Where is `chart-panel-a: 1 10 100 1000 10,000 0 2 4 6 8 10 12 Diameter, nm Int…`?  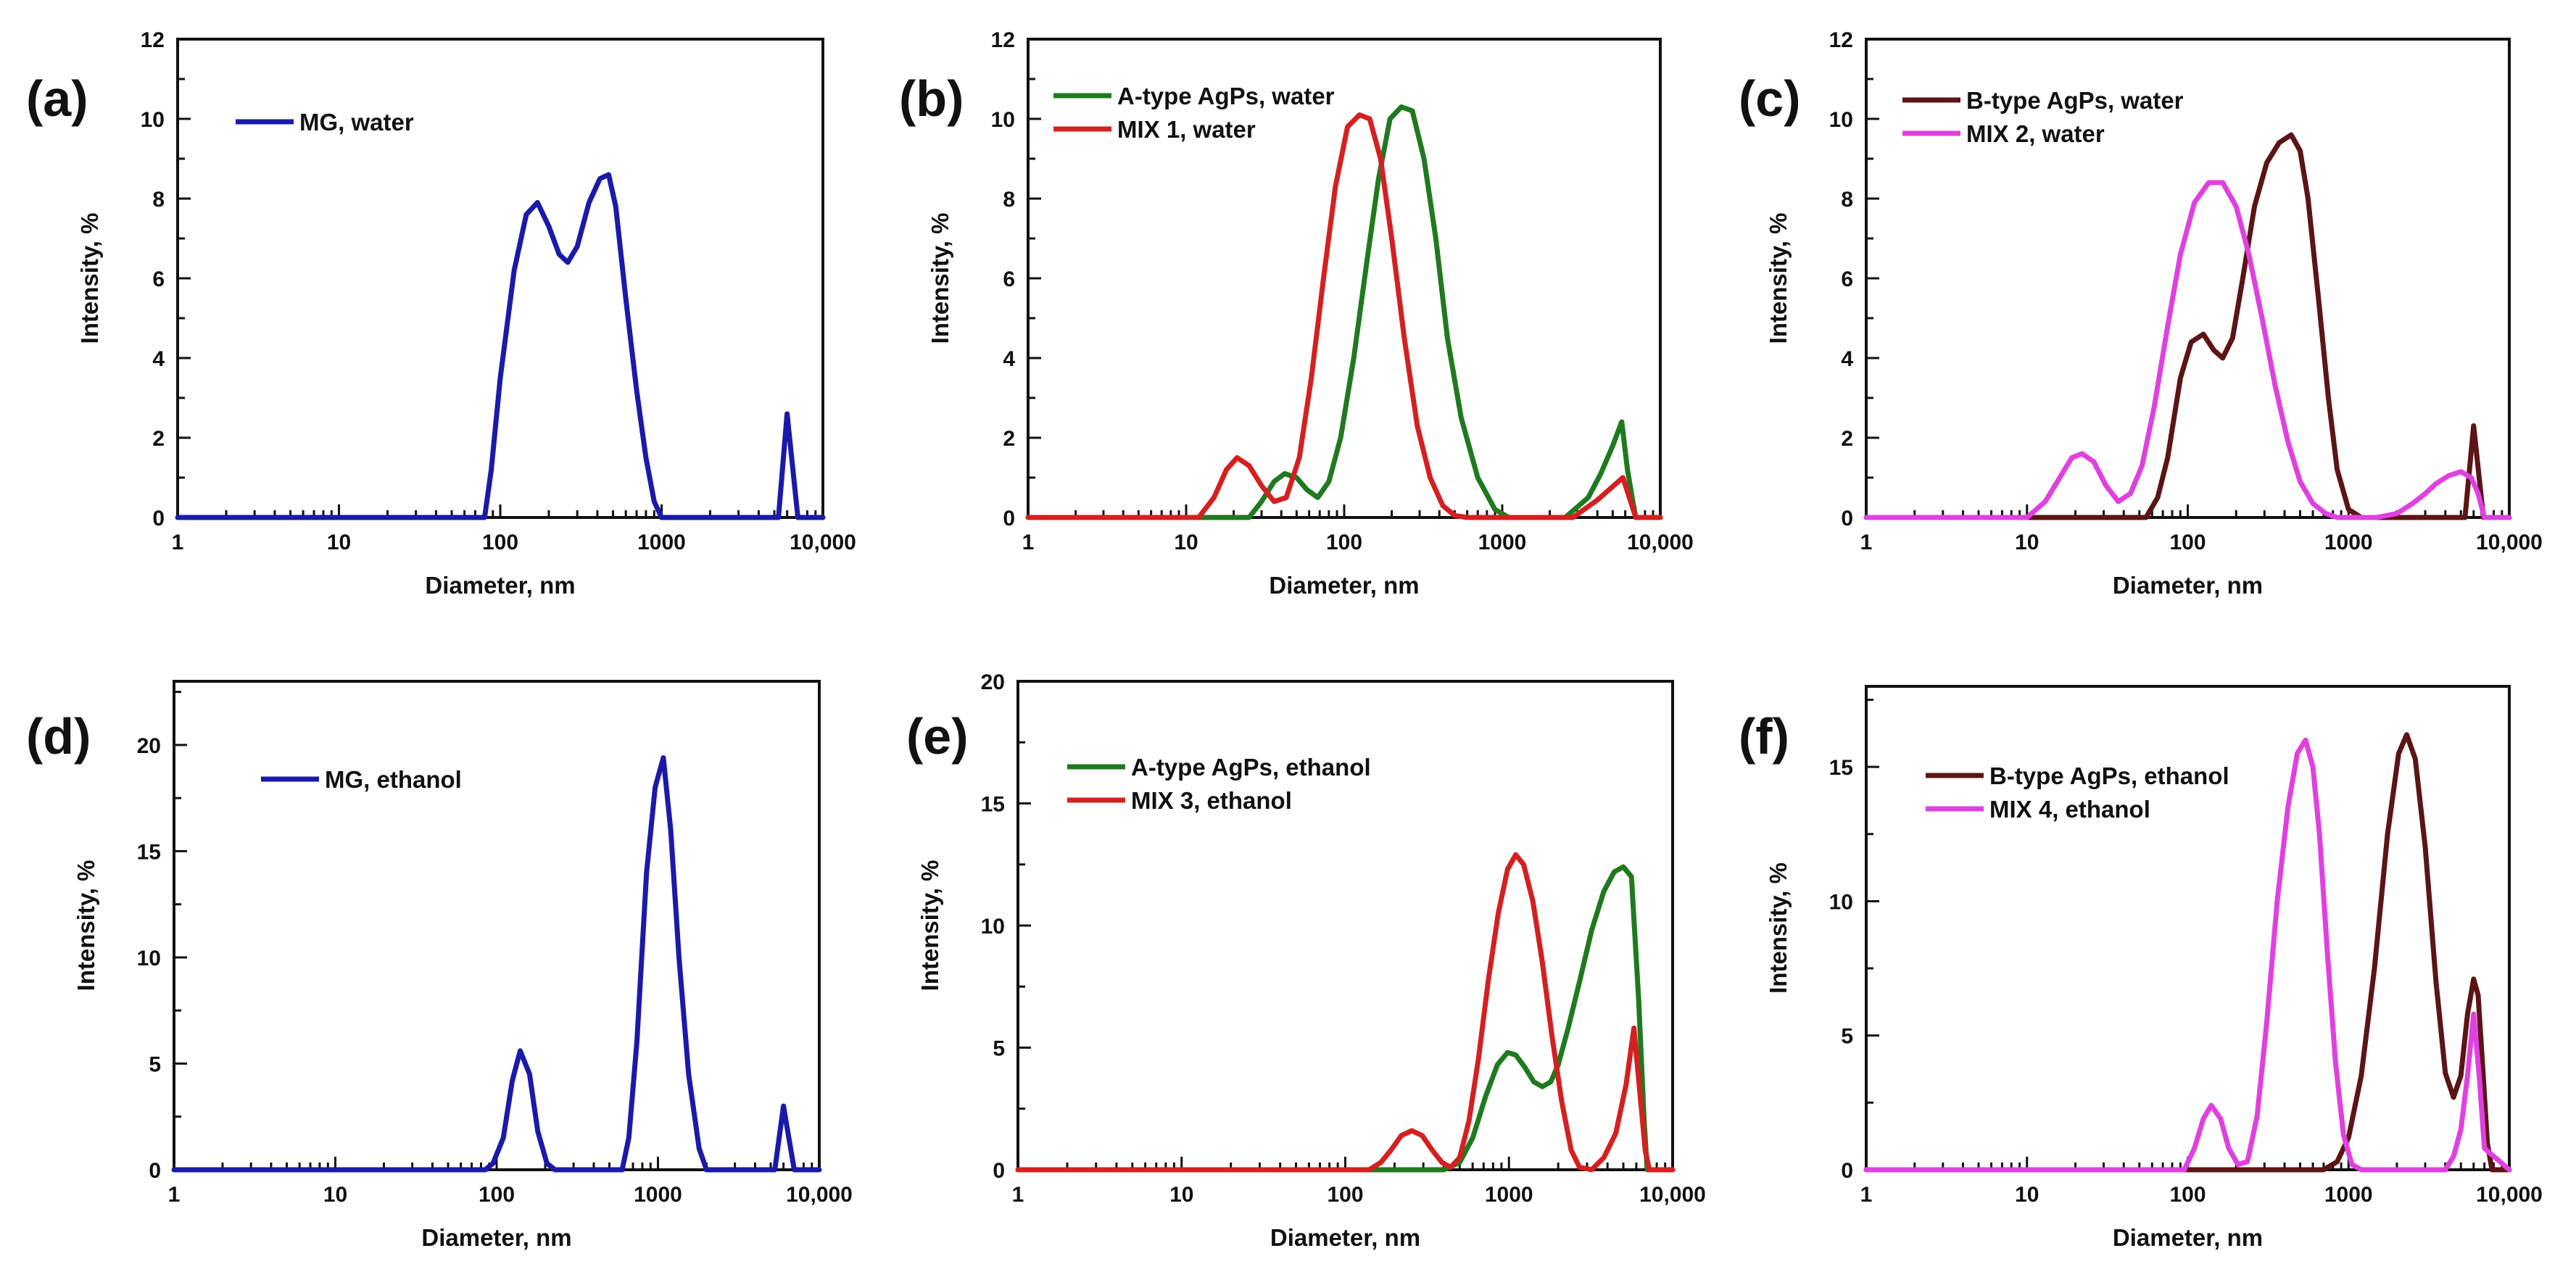 chart-panel-a: 1 10 100 1000 10,000 0 2 4 6 8 10 12 Diameter, nm Int… is located at coordinates (441, 314).